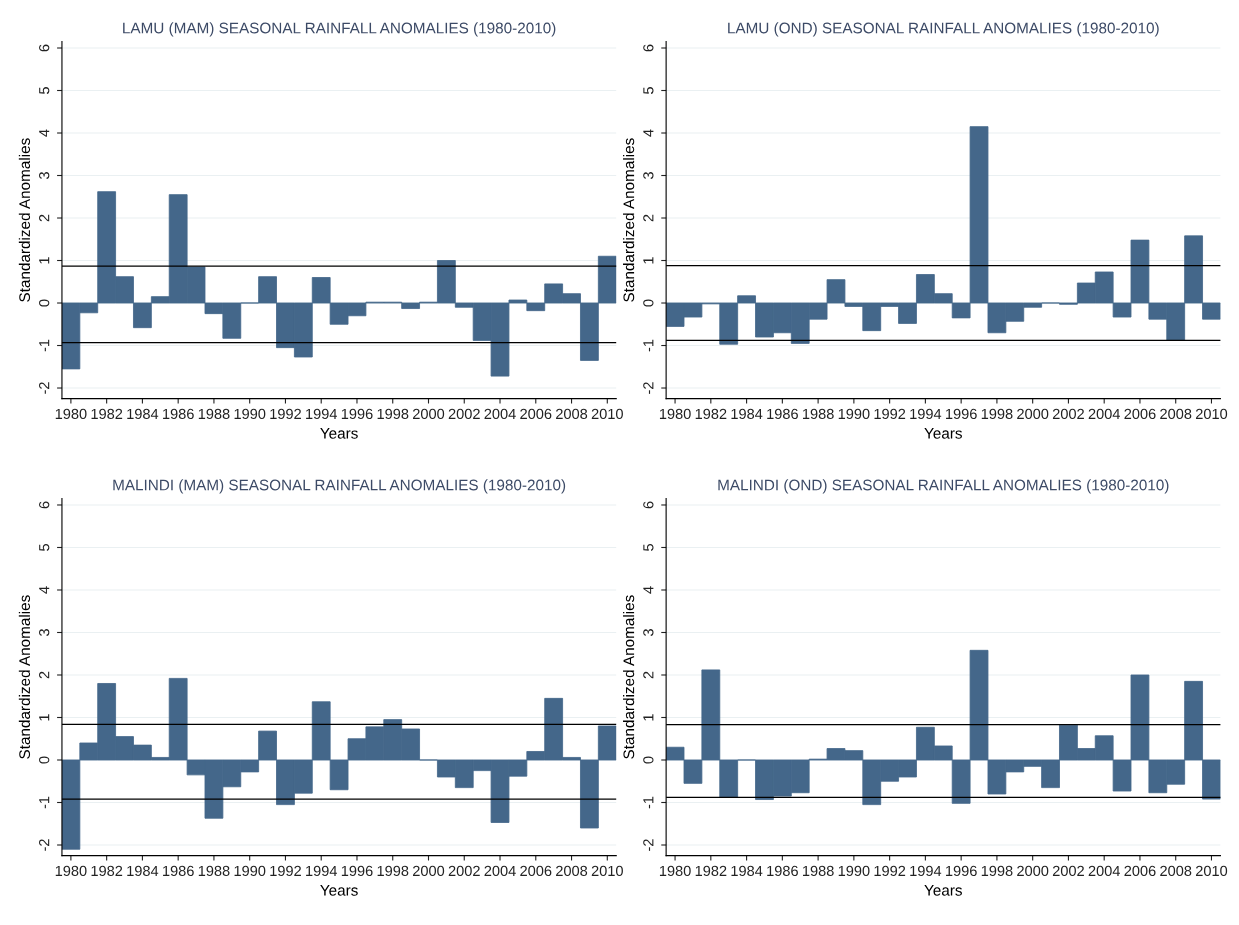 This screenshot has width=1239, height=925. Describe the element at coordinates (943, 29) in the screenshot. I see `chart-title: LAMU (OND) SEASONAL RAINFALL ANOMALIES (1980-2010)` at that location.